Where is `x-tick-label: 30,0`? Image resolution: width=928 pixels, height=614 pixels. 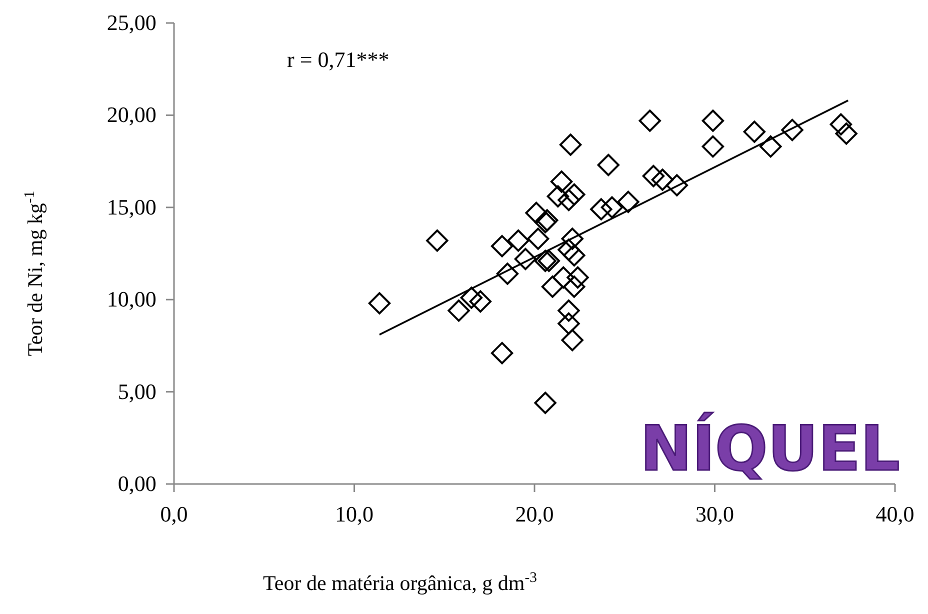
x-tick-label: 30,0 is located at coordinates (715, 513).